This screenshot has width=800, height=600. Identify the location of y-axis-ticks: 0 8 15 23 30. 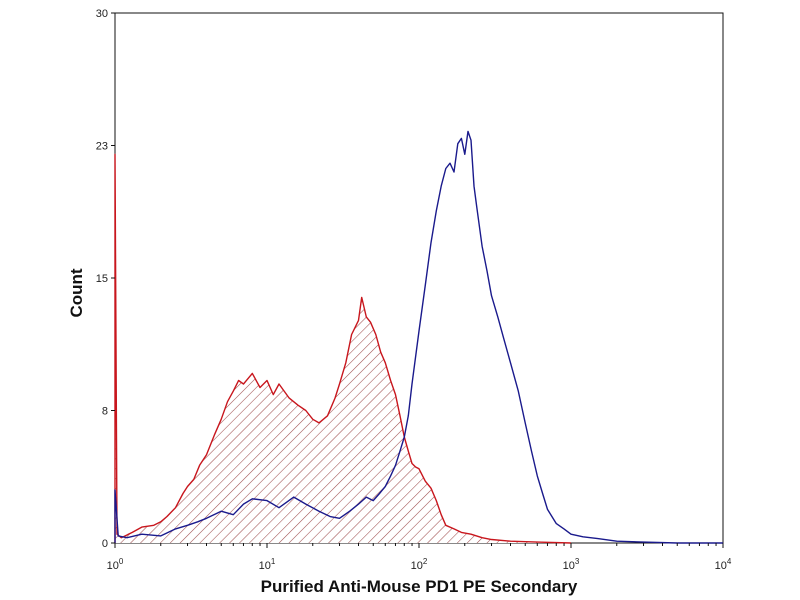
(105, 279).